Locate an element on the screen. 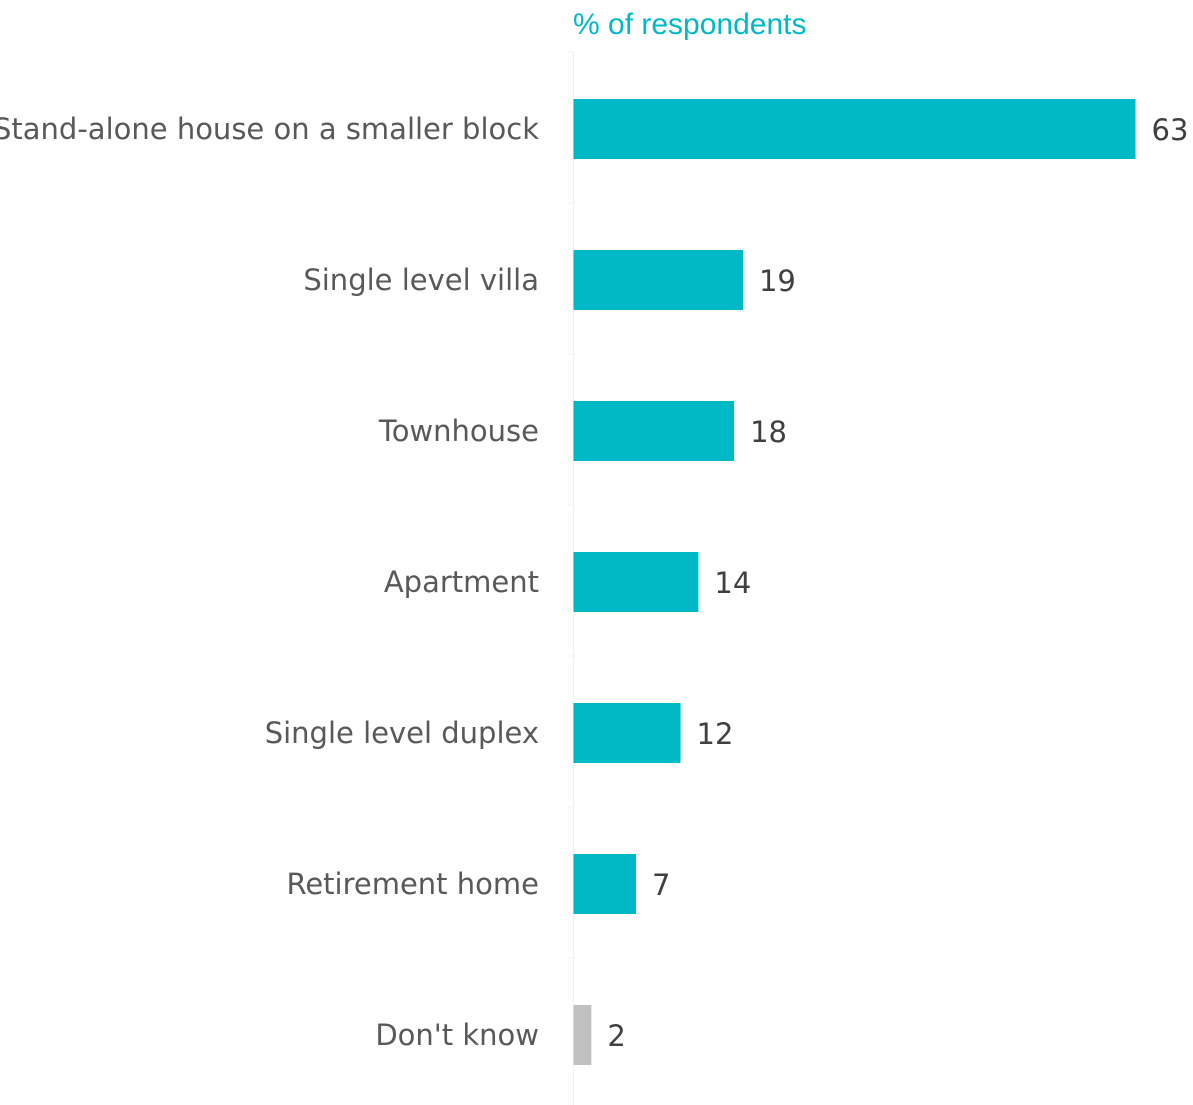  axis-ticks is located at coordinates (570, 505).